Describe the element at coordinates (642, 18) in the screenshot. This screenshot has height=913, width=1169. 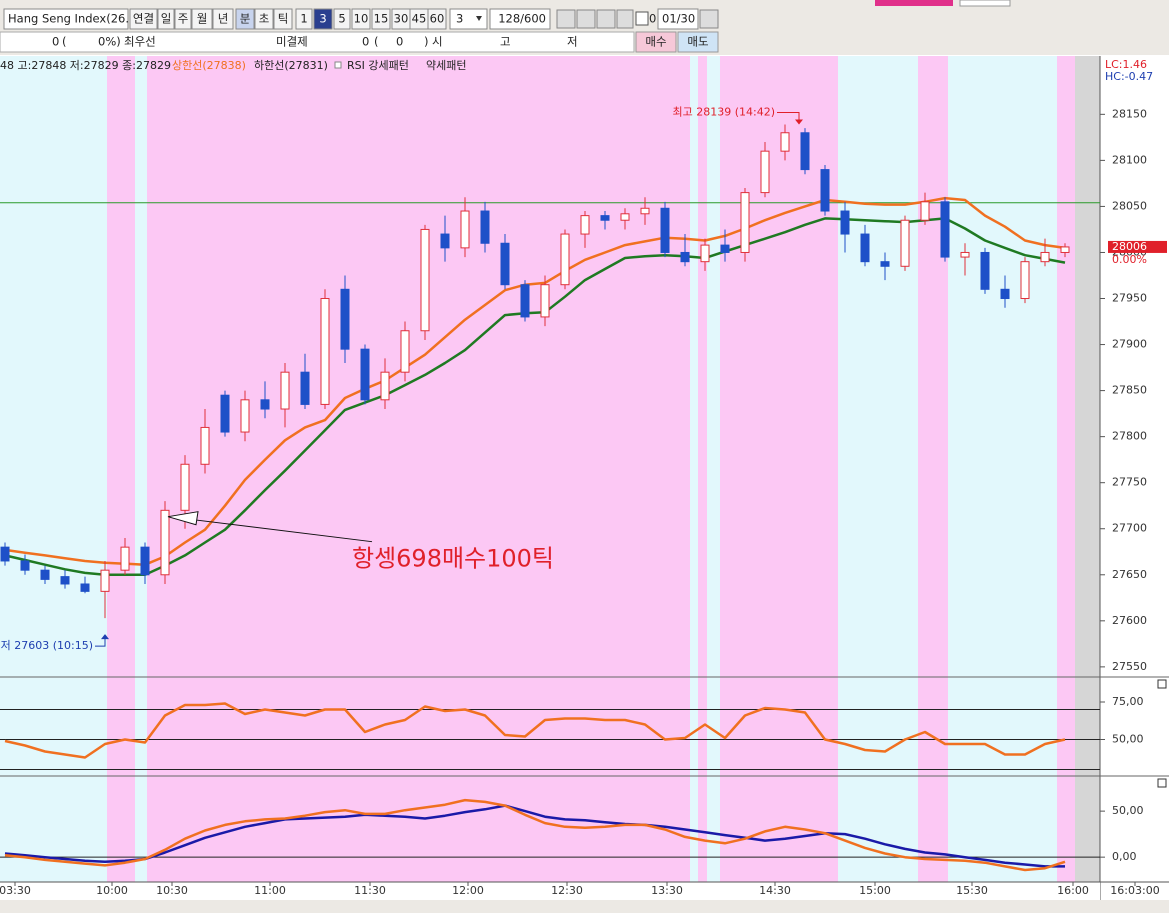
I see `checkbox` at that location.